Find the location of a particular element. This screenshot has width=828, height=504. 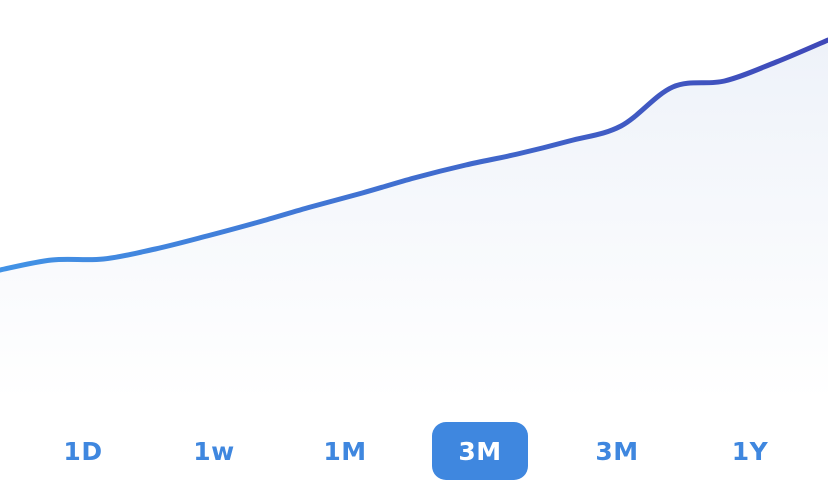

range-button-3m-selected: 3M is located at coordinates (480, 451).